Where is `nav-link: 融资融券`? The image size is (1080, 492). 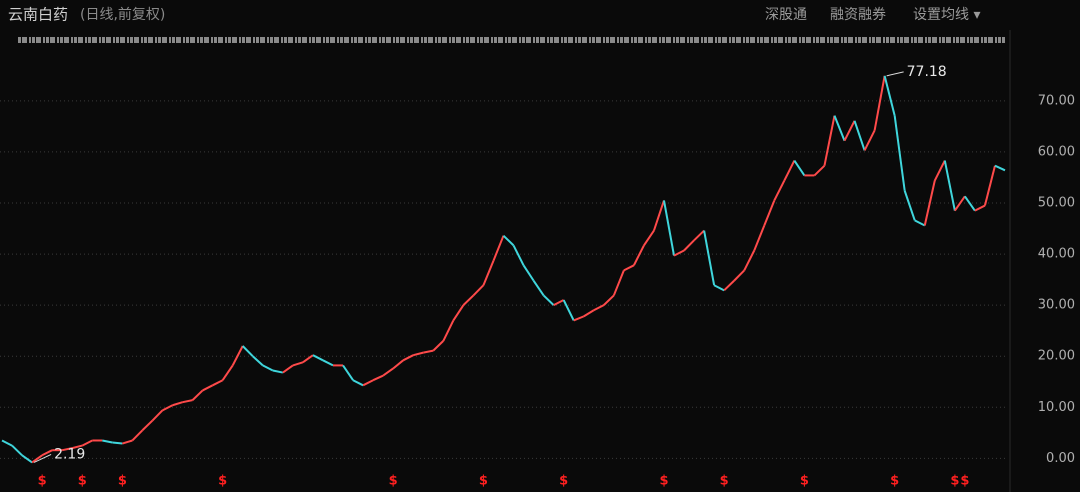
nav-link: 融资融券 is located at coordinates (858, 15).